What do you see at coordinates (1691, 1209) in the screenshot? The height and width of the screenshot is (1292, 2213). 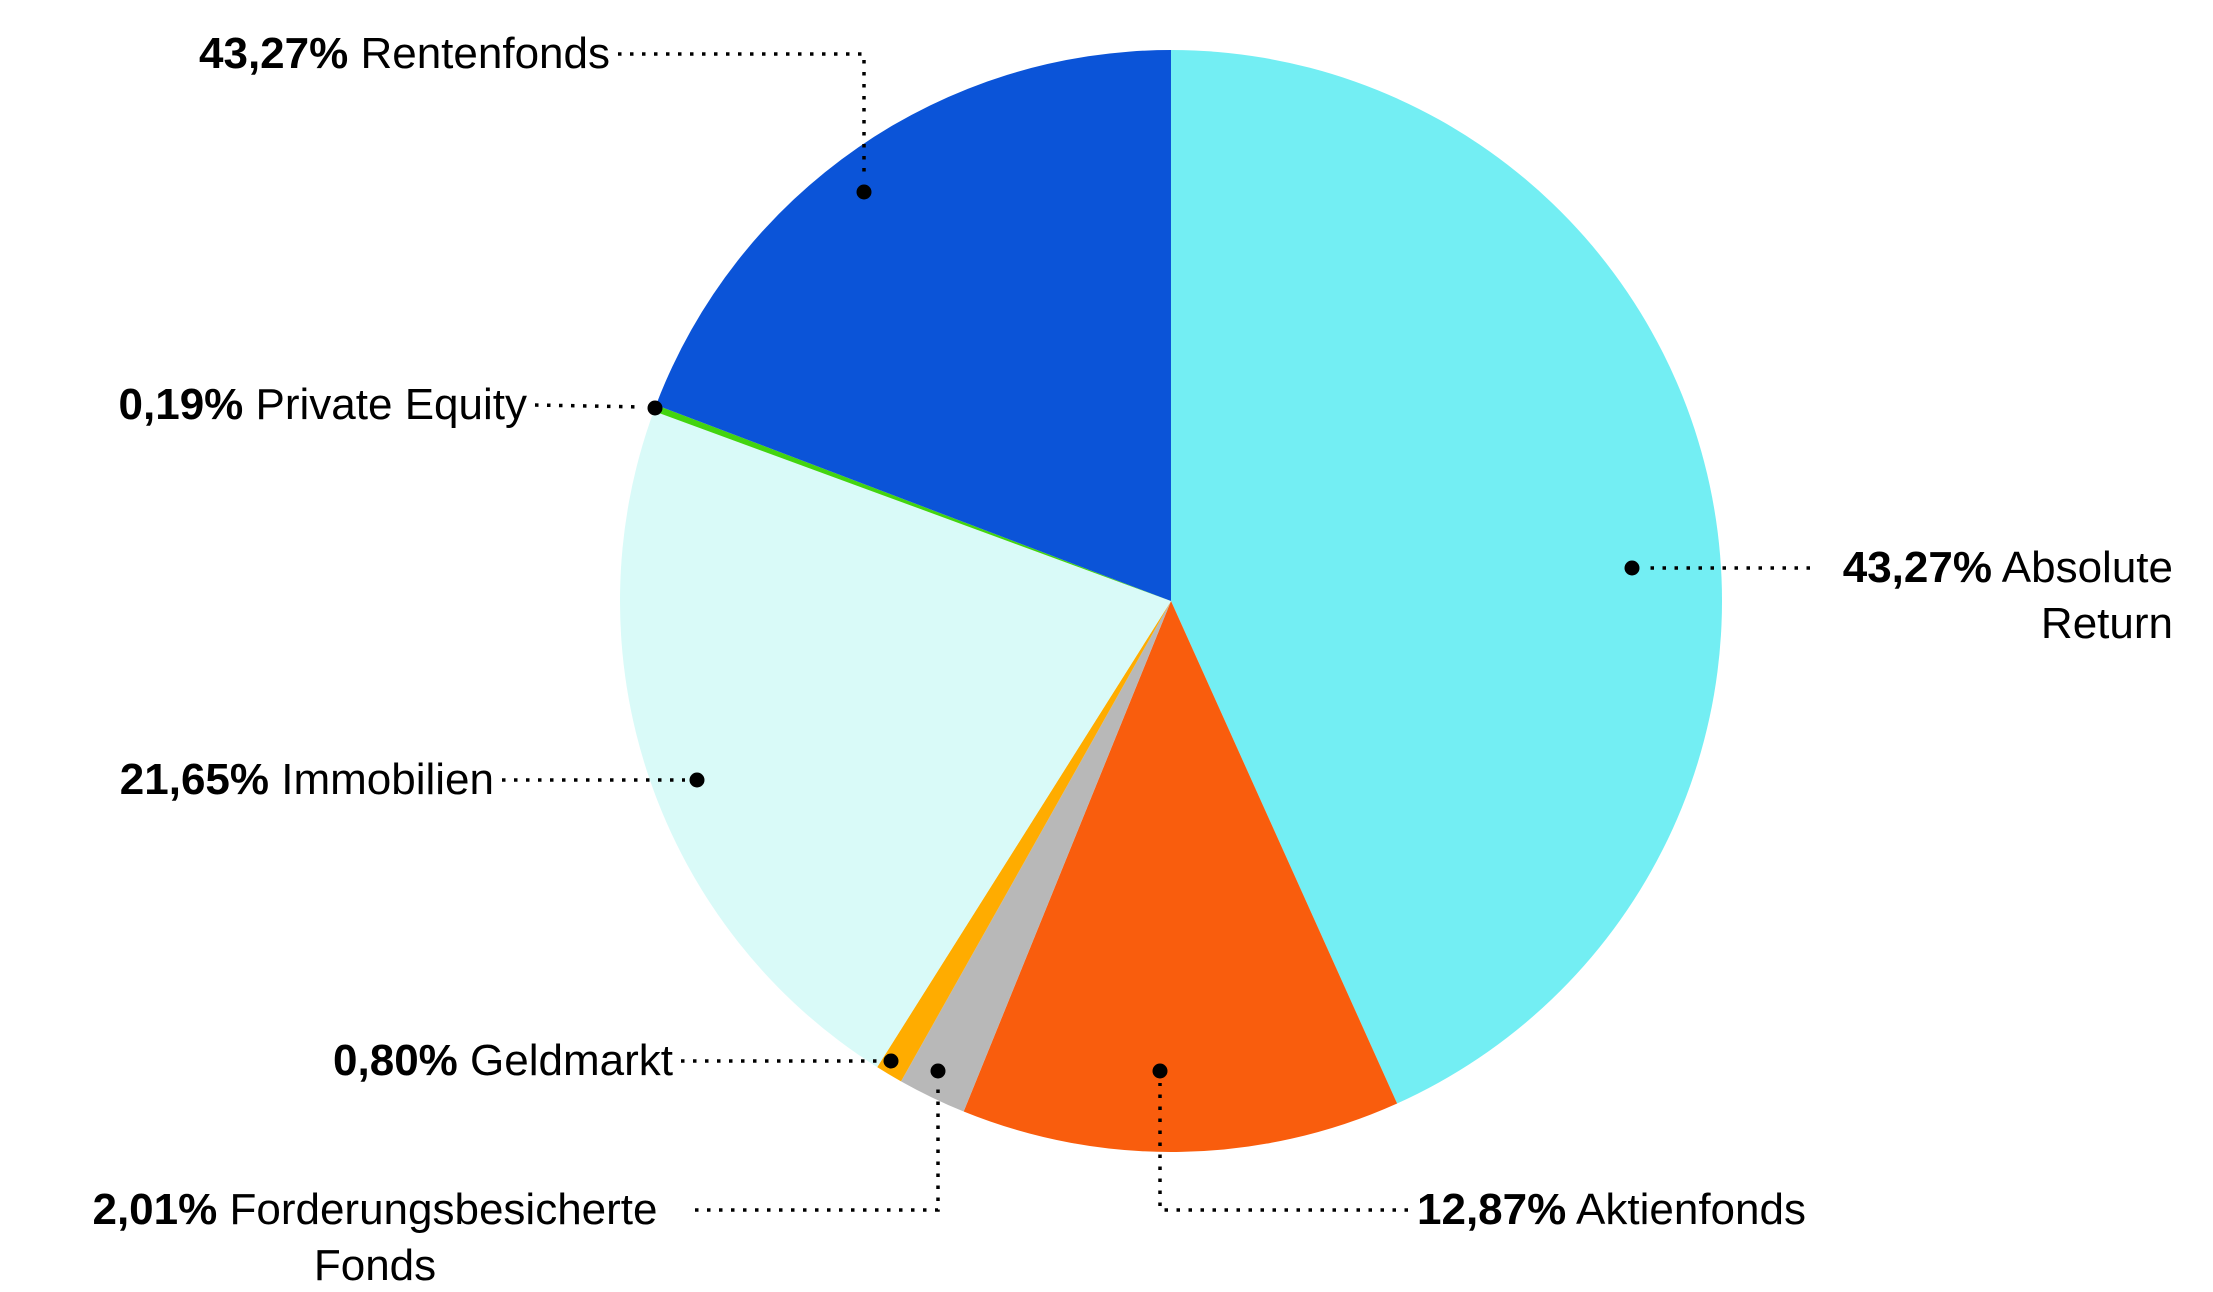 I see `aktienfonds-name: Aktienfonds` at bounding box center [1691, 1209].